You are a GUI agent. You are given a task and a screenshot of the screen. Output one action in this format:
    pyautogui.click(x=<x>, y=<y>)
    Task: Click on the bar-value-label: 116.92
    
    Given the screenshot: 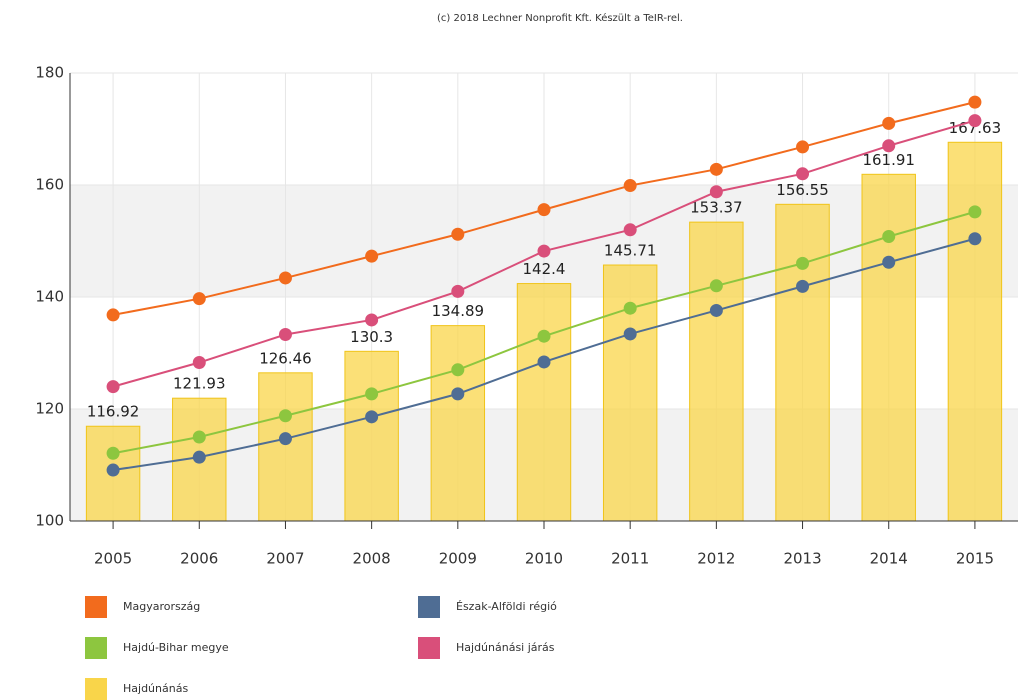 What is the action you would take?
    pyautogui.click(x=113, y=412)
    